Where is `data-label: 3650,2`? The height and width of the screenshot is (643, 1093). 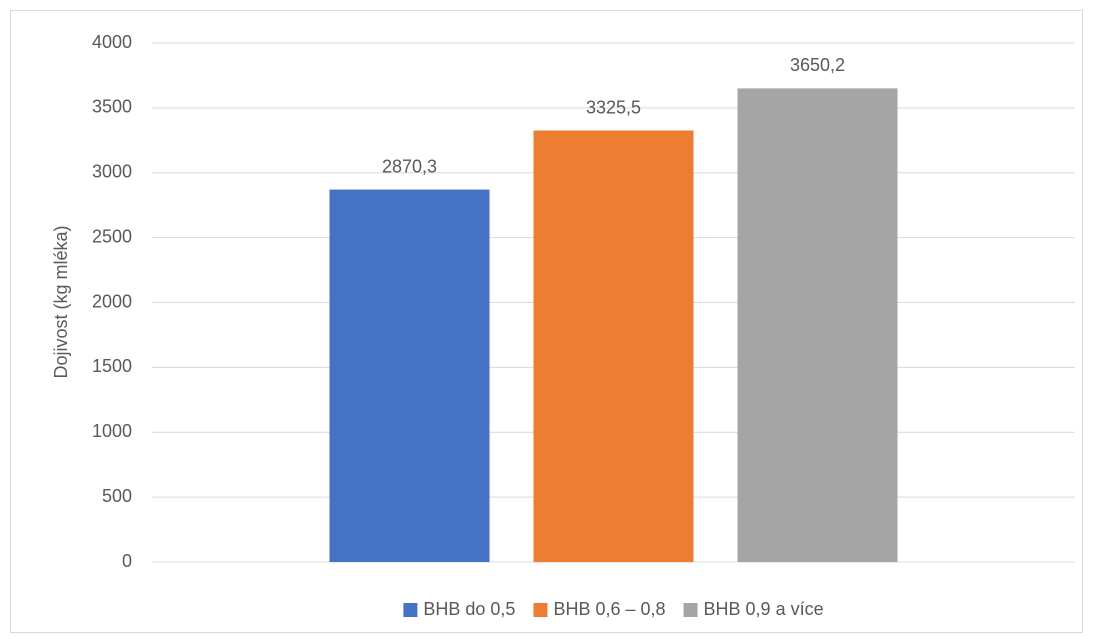
data-label: 3650,2 is located at coordinates (817, 65).